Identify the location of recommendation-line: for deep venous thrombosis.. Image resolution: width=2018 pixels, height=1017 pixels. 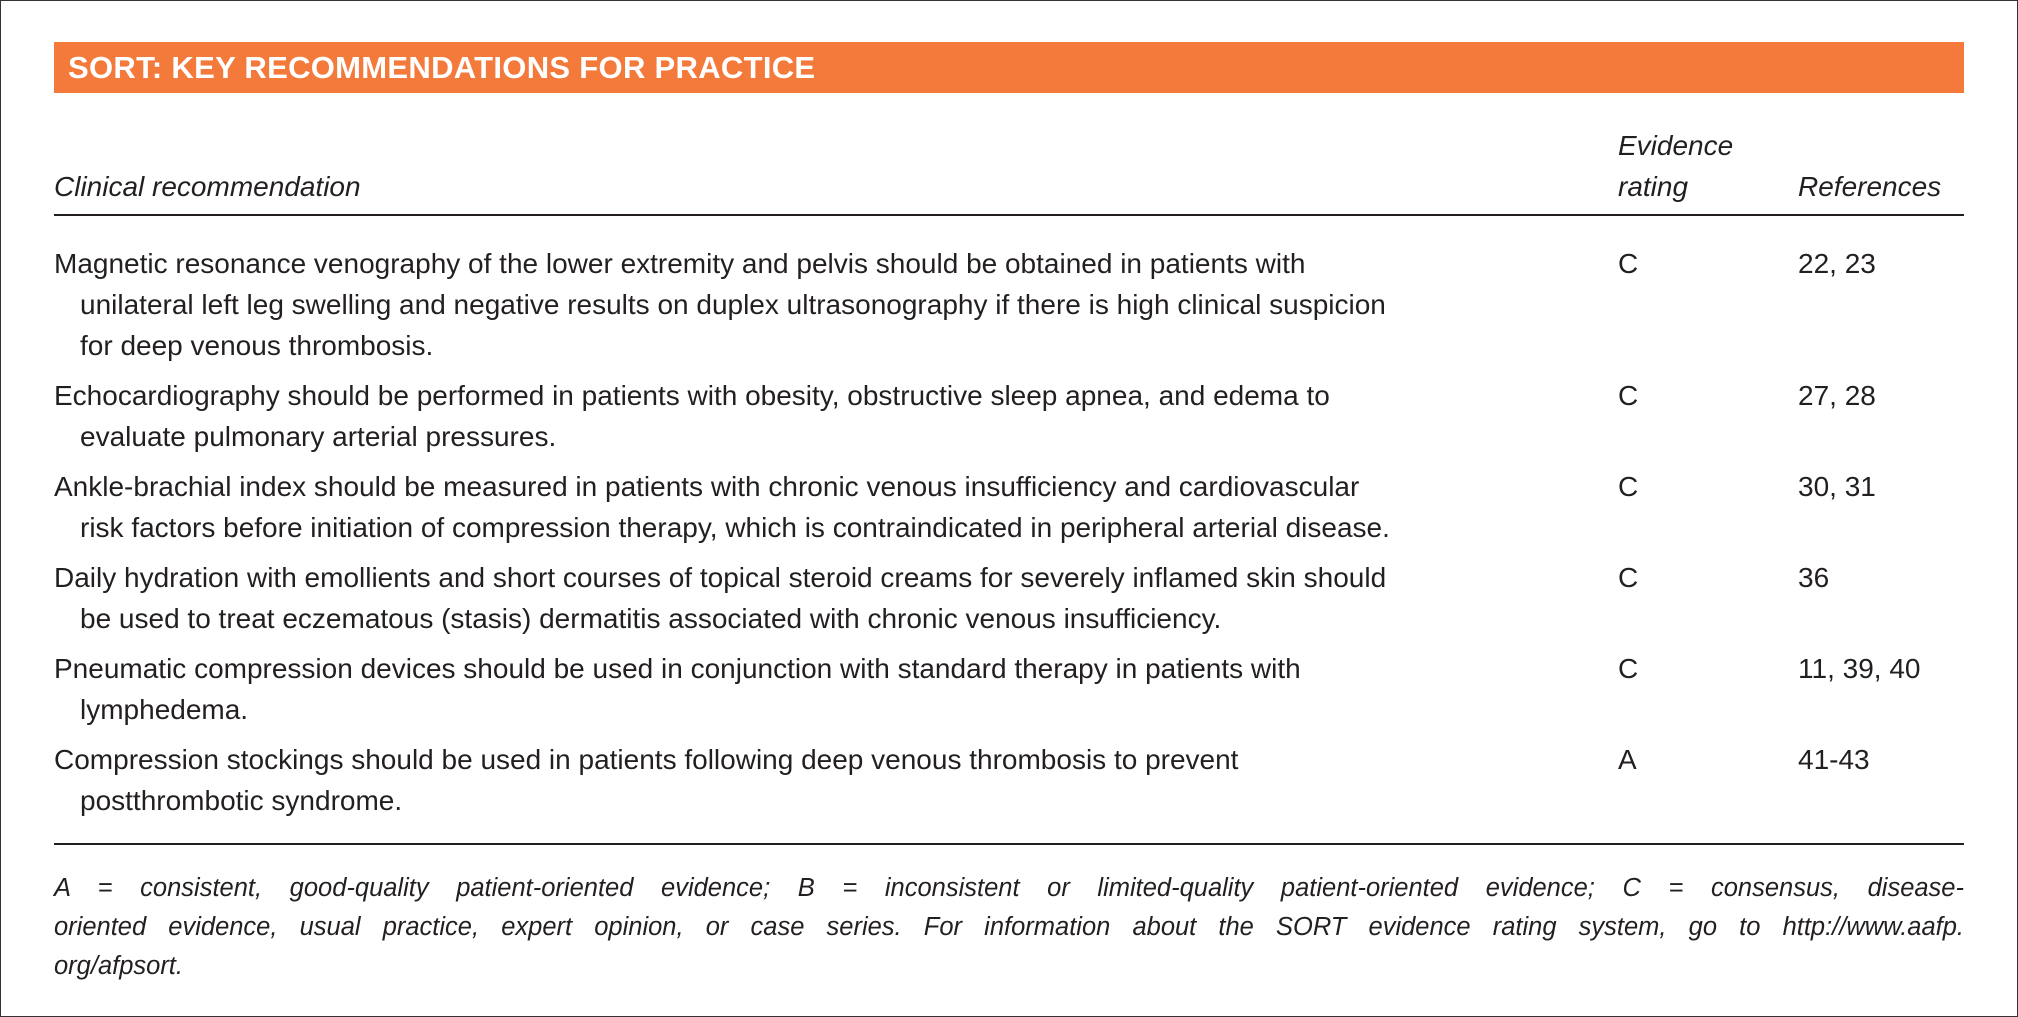
(257, 345).